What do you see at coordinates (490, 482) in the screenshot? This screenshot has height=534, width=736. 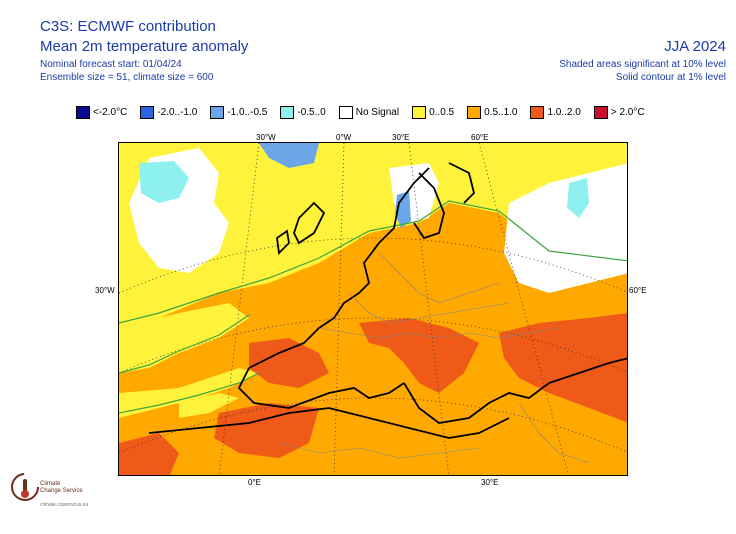 I see `axis-label-bottom: 30°E` at bounding box center [490, 482].